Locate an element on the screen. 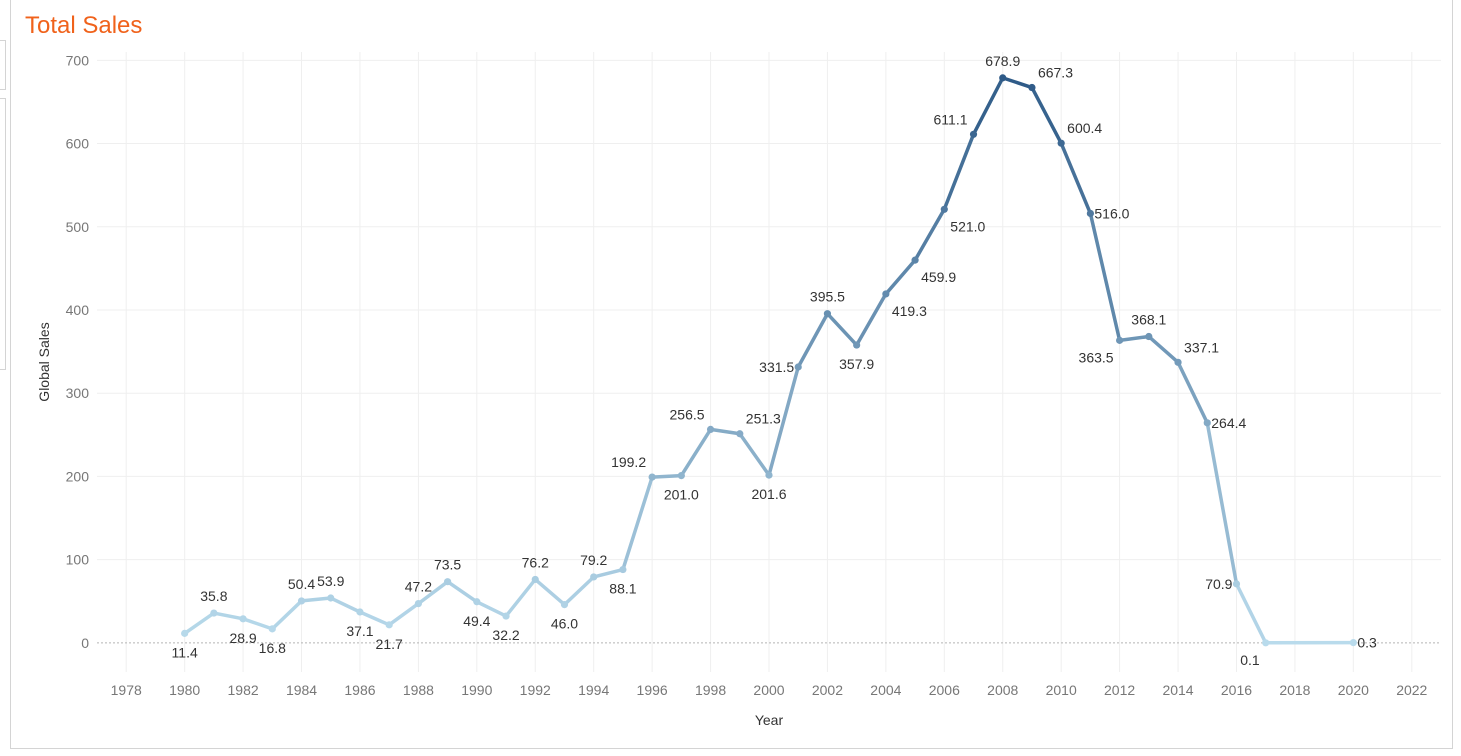  x-tick-label: 1986 is located at coordinates (359, 690).